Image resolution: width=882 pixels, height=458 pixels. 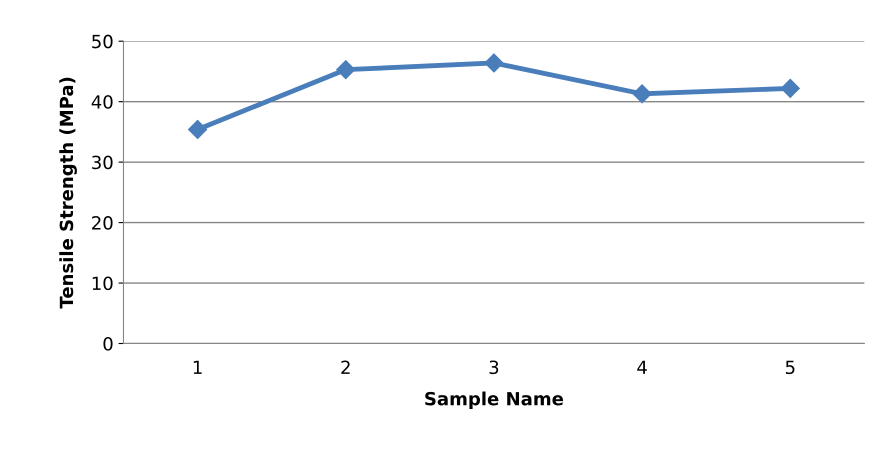 I want to click on y-tick-label: 20, so click(x=102, y=223).